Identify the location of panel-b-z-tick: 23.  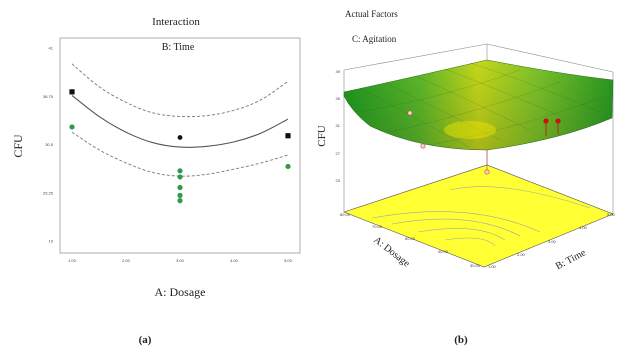
(338, 180).